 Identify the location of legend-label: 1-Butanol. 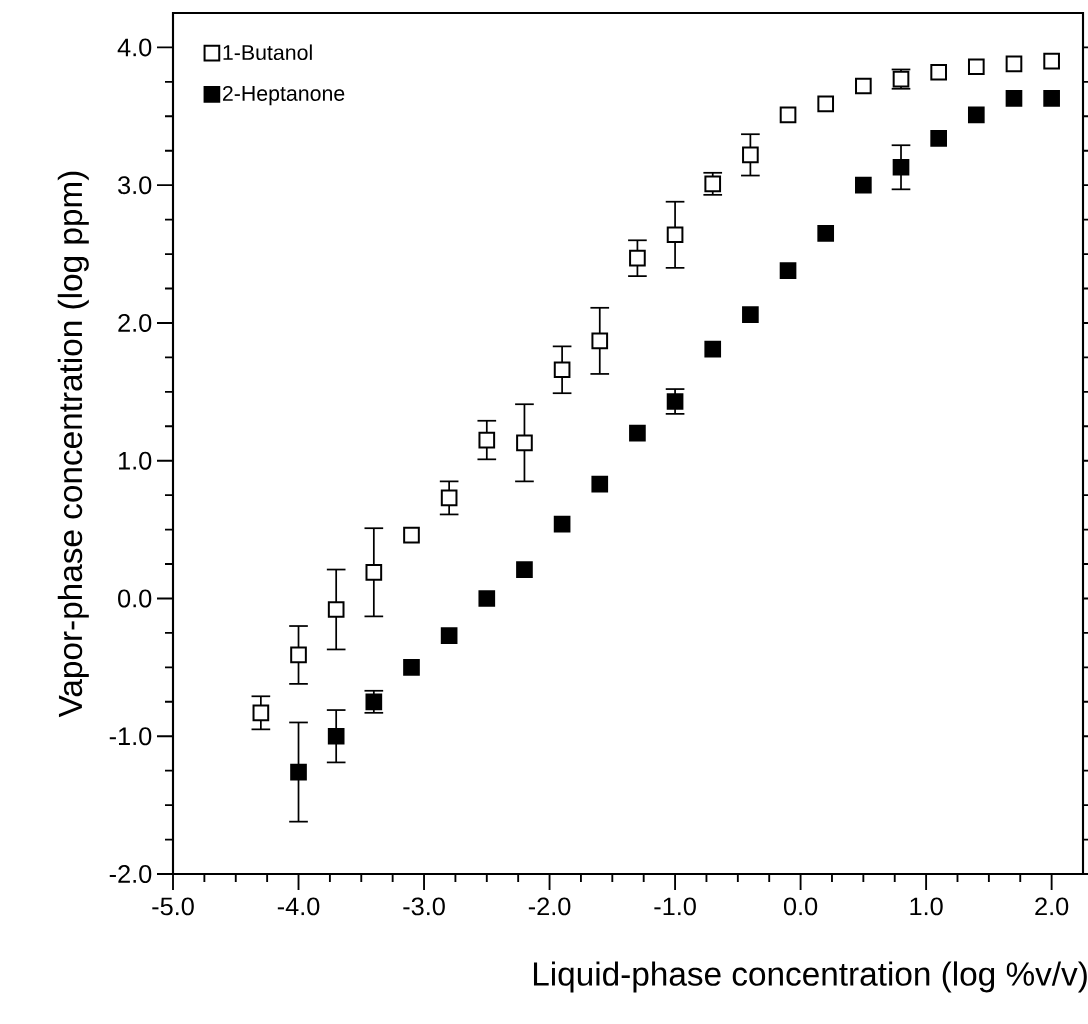
(267, 52).